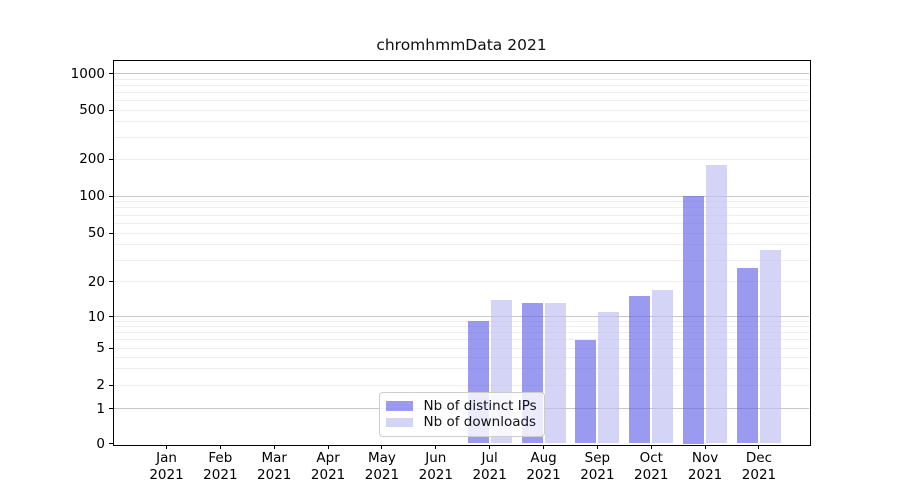 This screenshot has height=500, width=900. Describe the element at coordinates (399, 422) in the screenshot. I see `legend-swatch-downloads` at that location.